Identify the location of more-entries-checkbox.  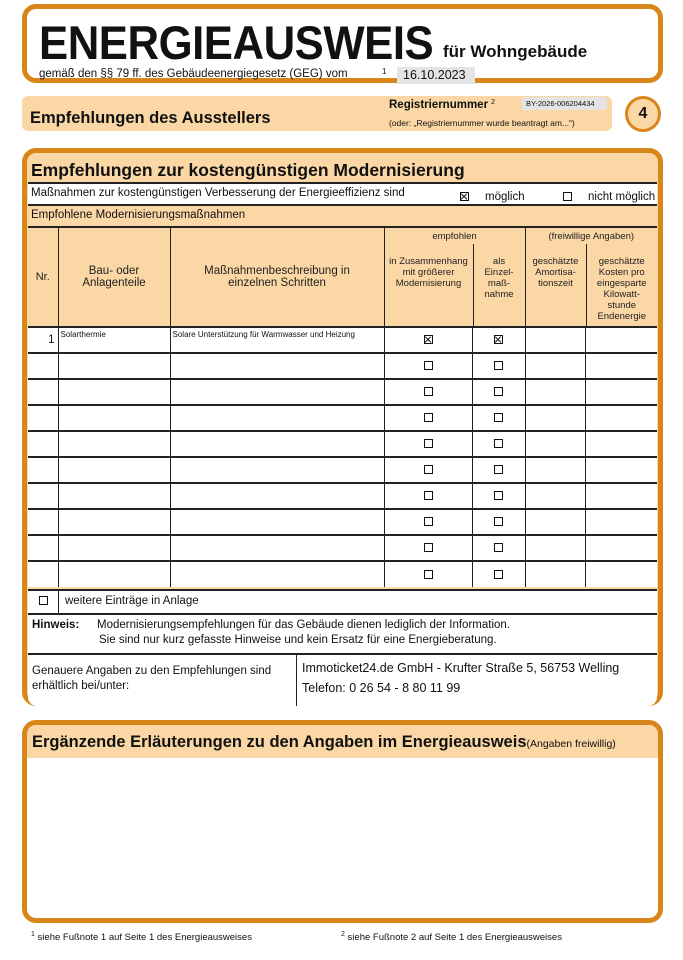
(43, 601).